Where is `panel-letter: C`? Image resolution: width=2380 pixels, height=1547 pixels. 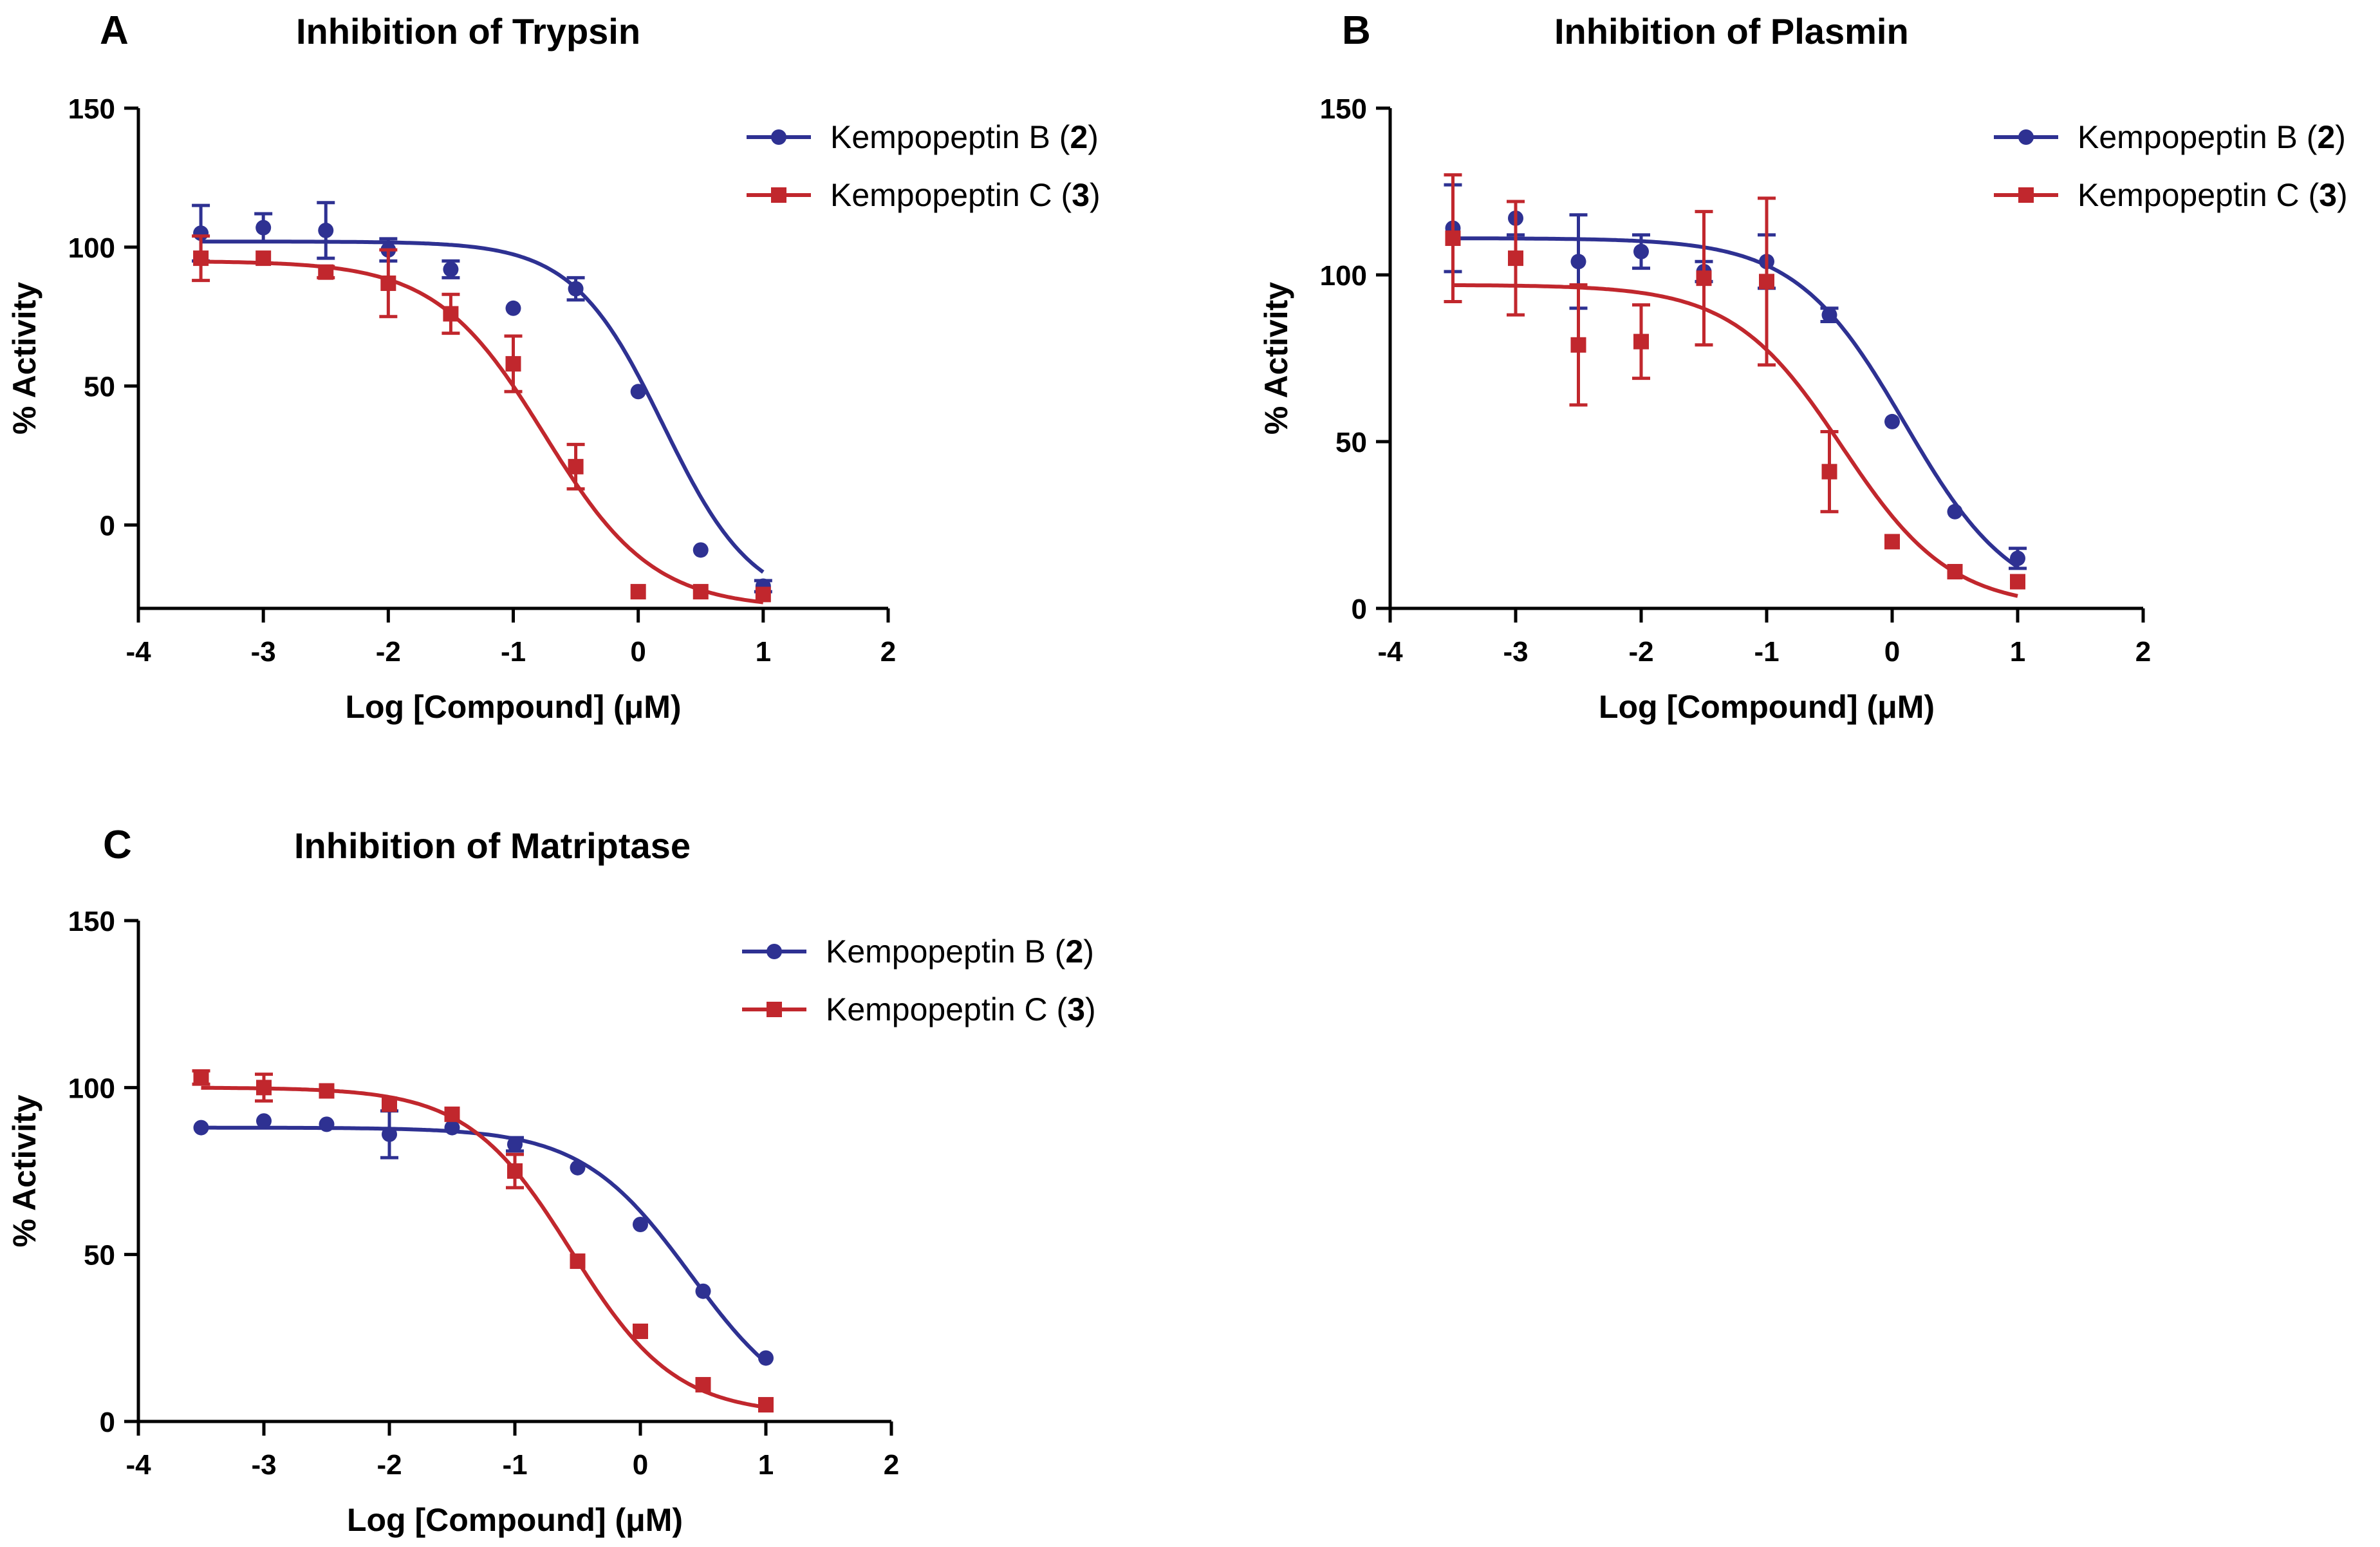 panel-letter: C is located at coordinates (117, 845).